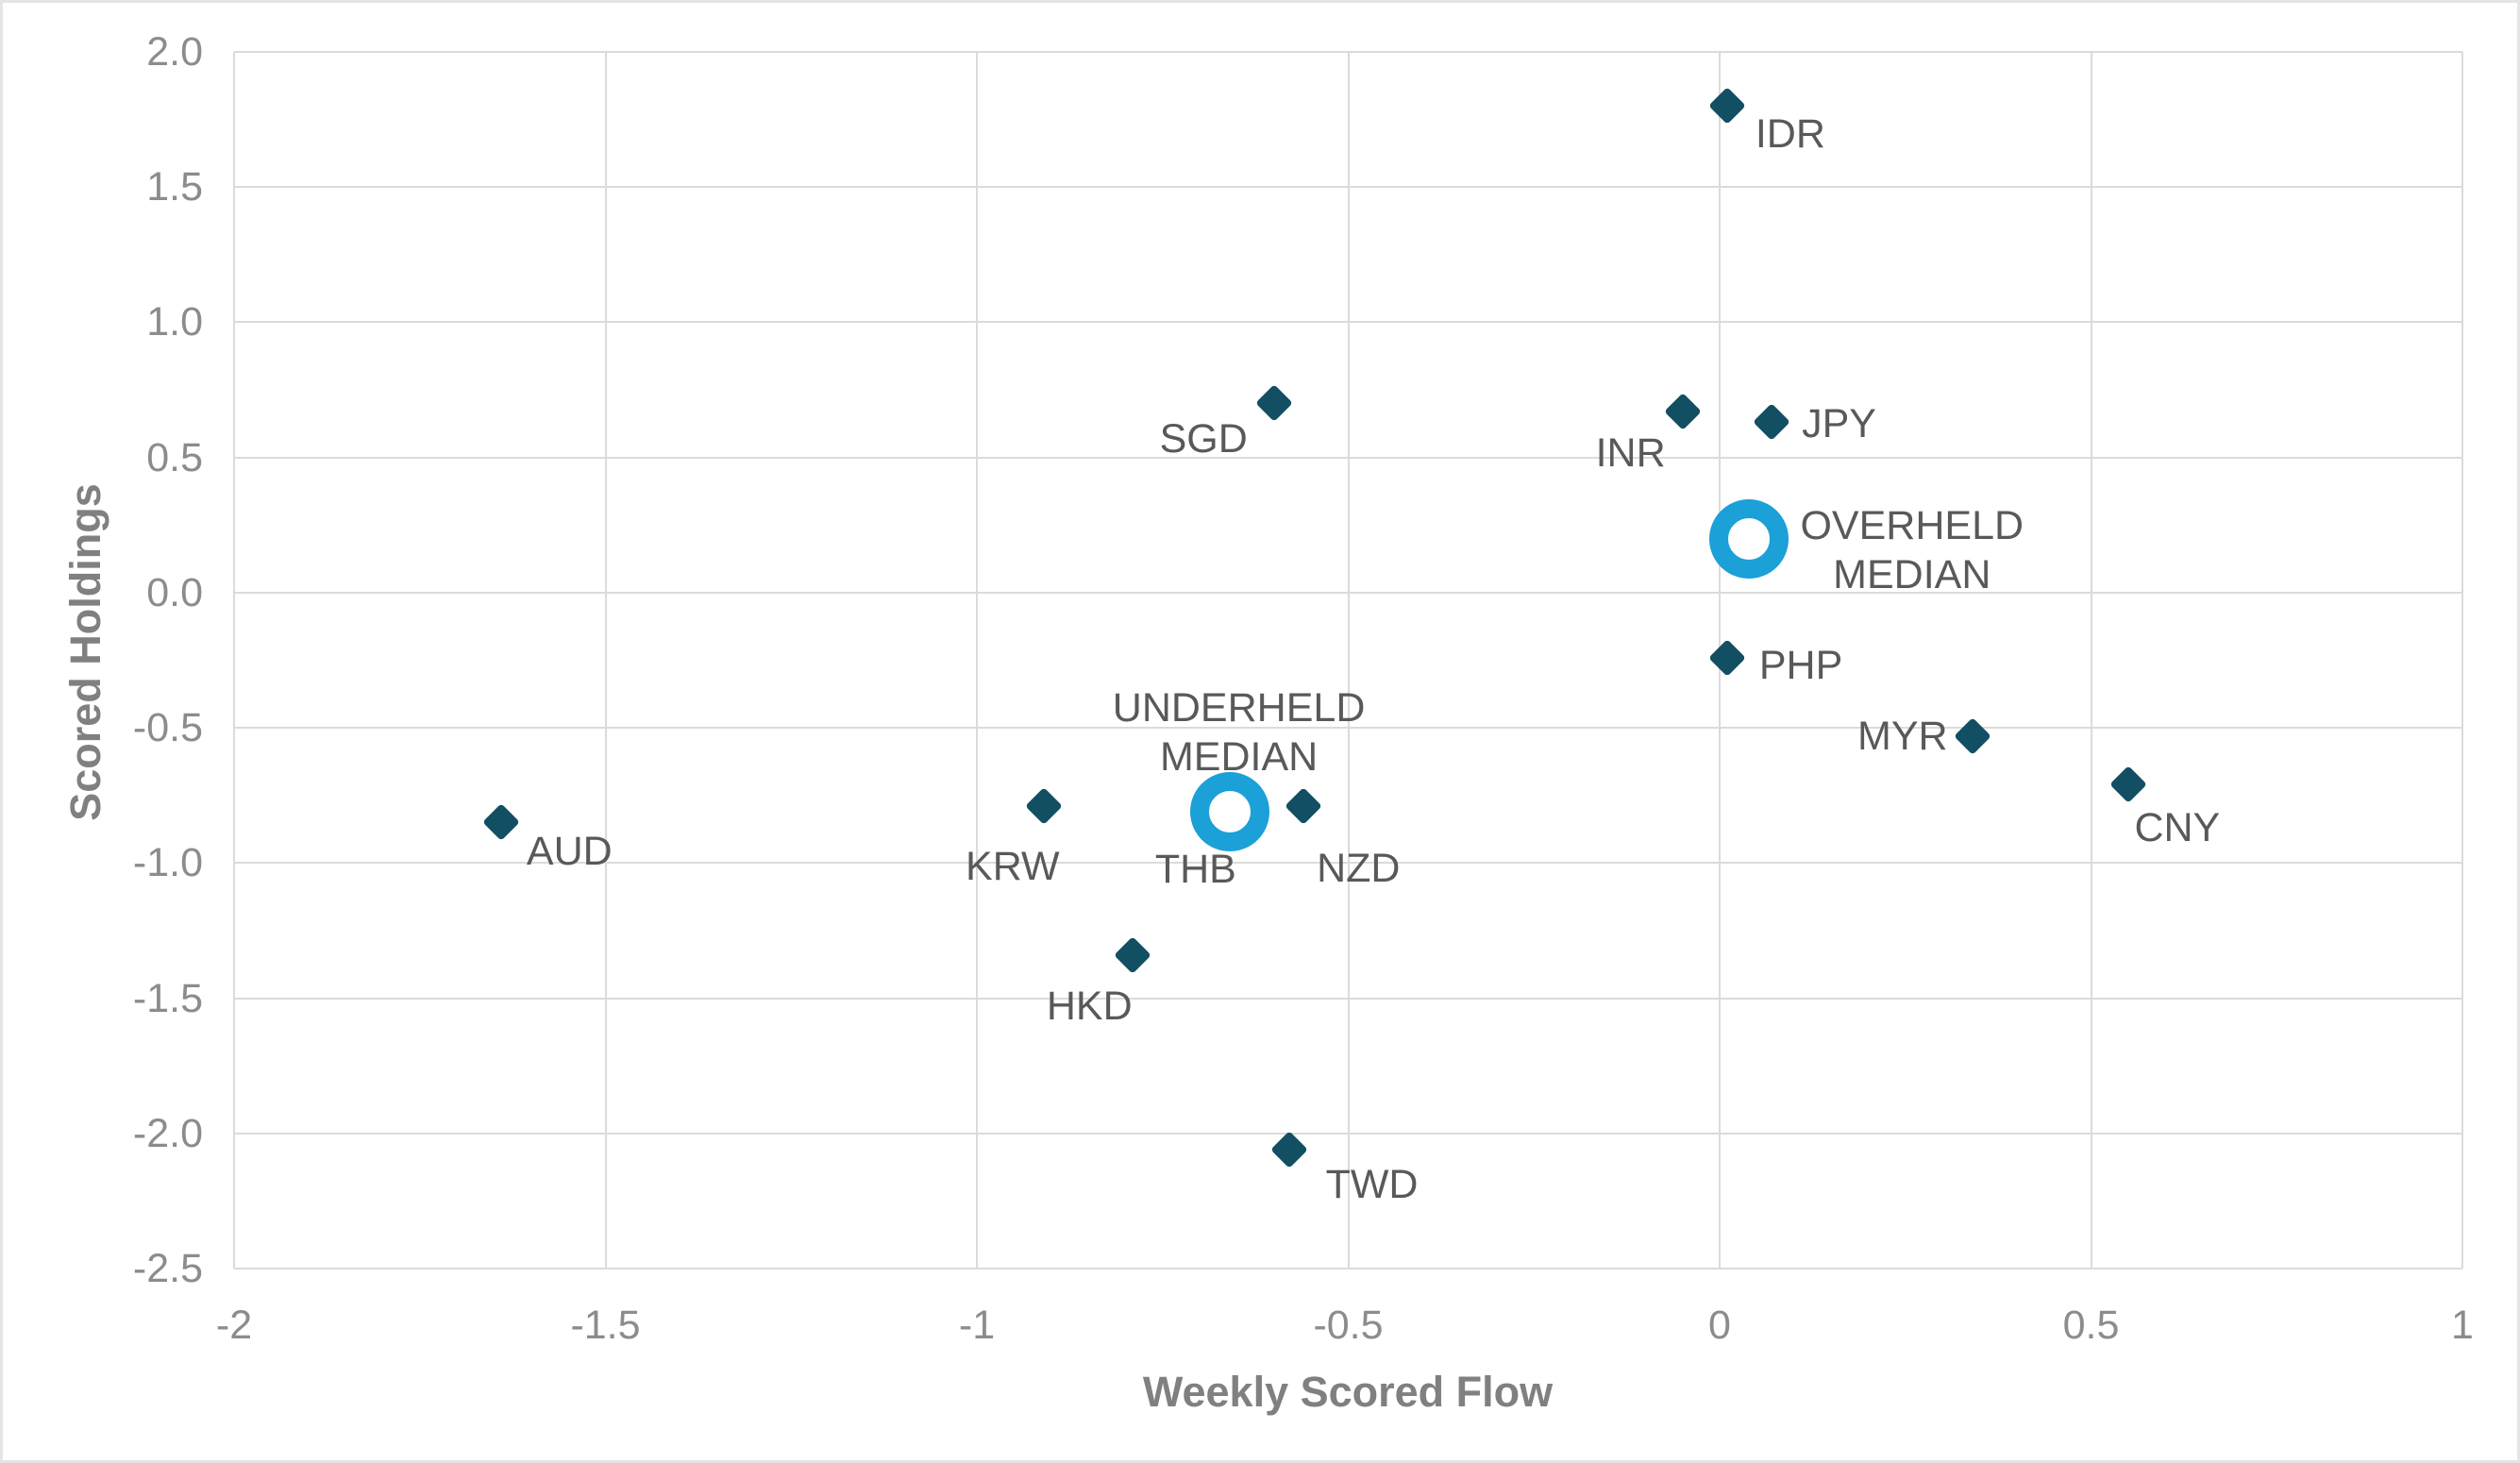 The height and width of the screenshot is (1463, 2520). Describe the element at coordinates (234, 1325) in the screenshot. I see `x-tick-label: -2` at that location.